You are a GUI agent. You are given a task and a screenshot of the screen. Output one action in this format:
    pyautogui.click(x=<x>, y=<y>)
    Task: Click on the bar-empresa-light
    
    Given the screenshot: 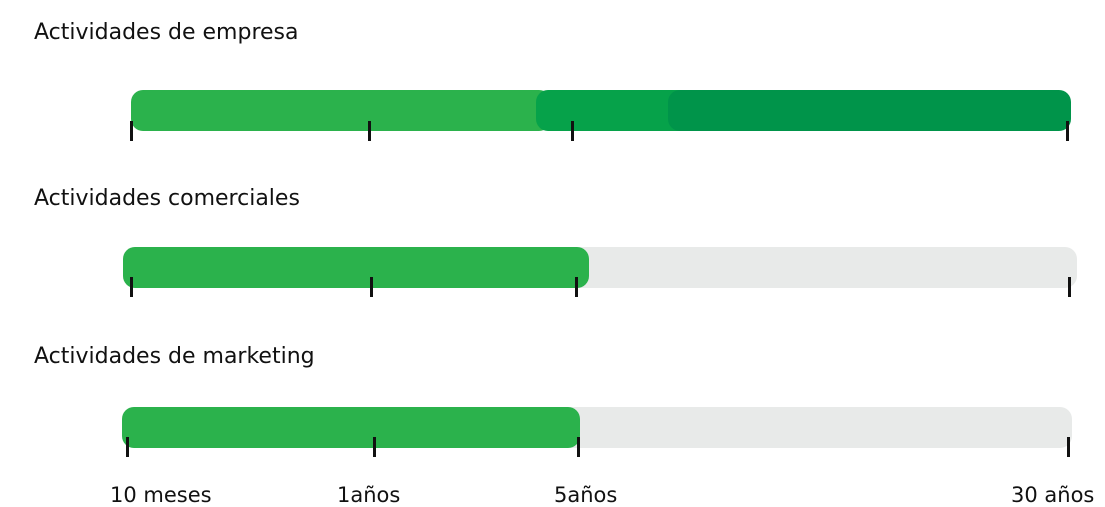 What is the action you would take?
    pyautogui.click(x=341, y=110)
    